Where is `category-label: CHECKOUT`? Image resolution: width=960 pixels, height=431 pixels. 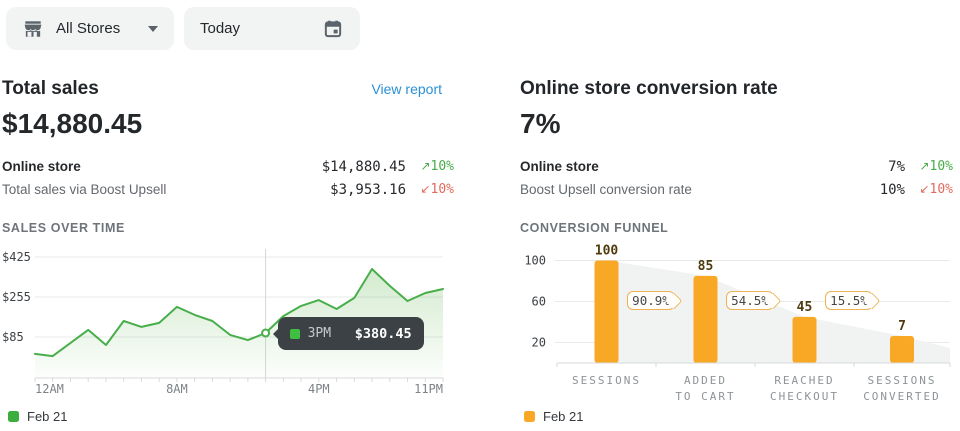
category-label: CHECKOUT is located at coordinates (804, 396).